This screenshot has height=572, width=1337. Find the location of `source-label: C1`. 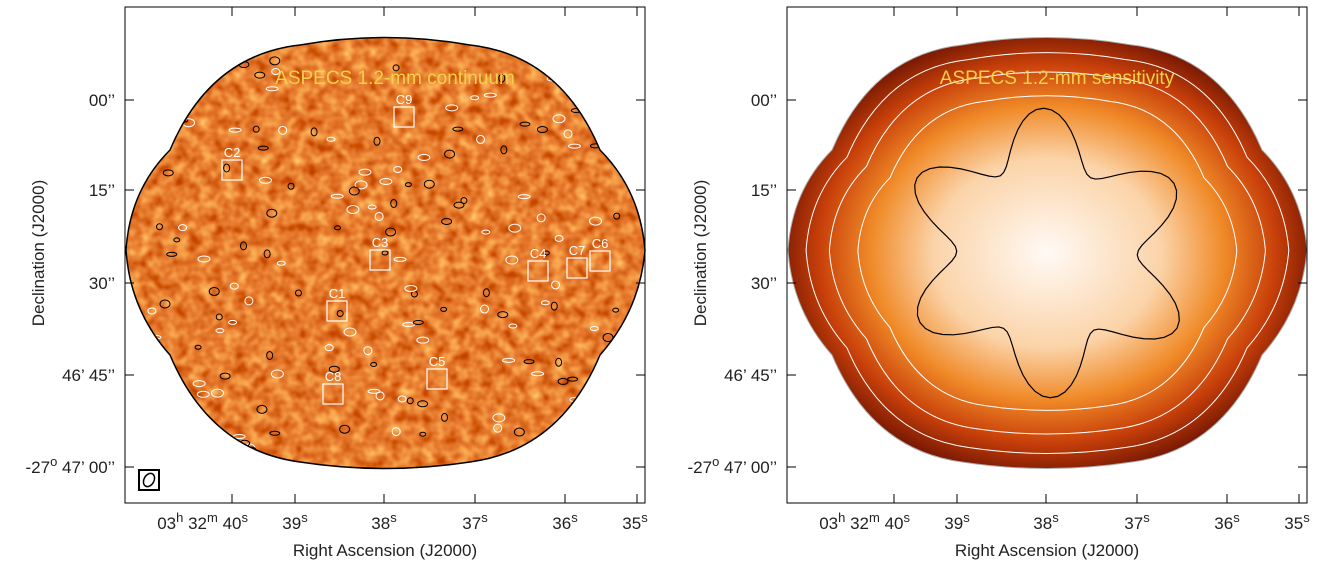

source-label: C1 is located at coordinates (337, 293).